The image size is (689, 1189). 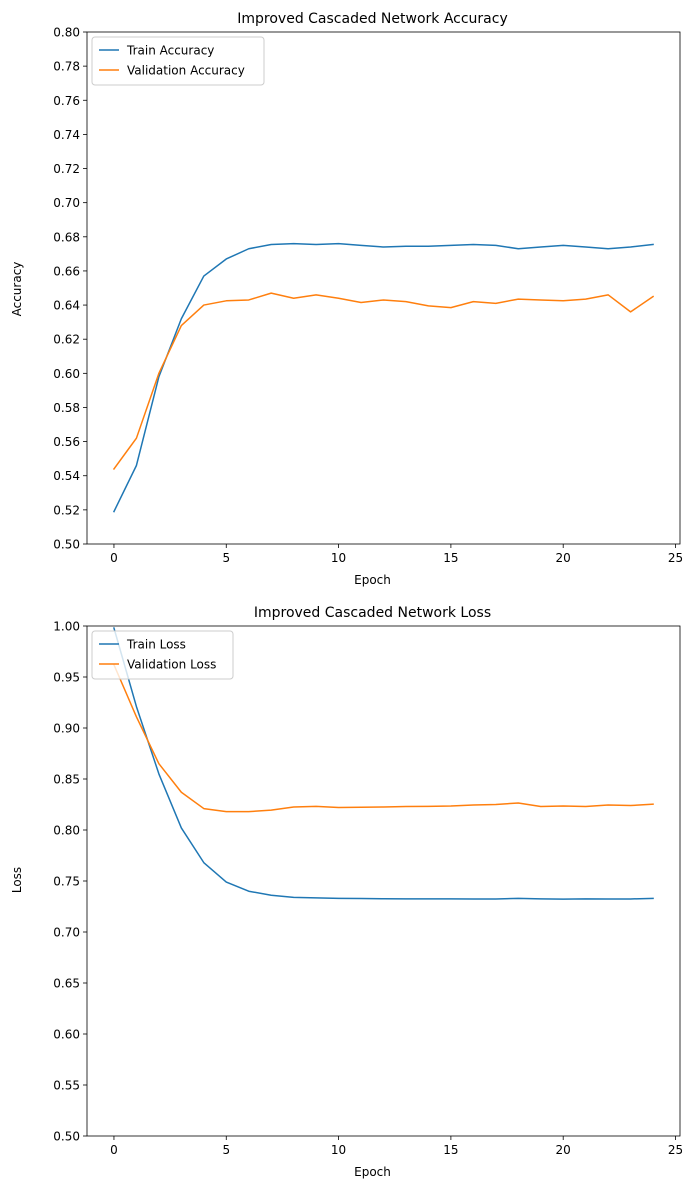 I want to click on loss-x-axis-label: Epoch, so click(x=372, y=1172).